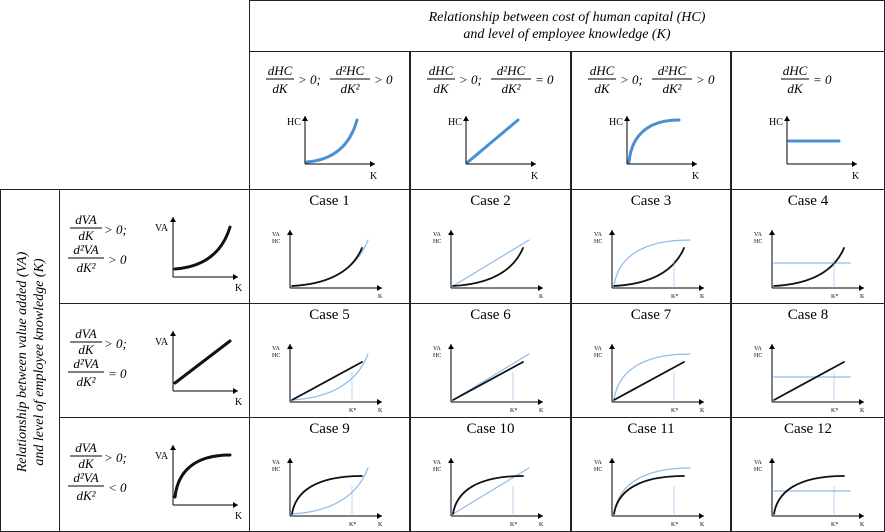  I want to click on columns.1-rel2: = 0, so click(544, 79).